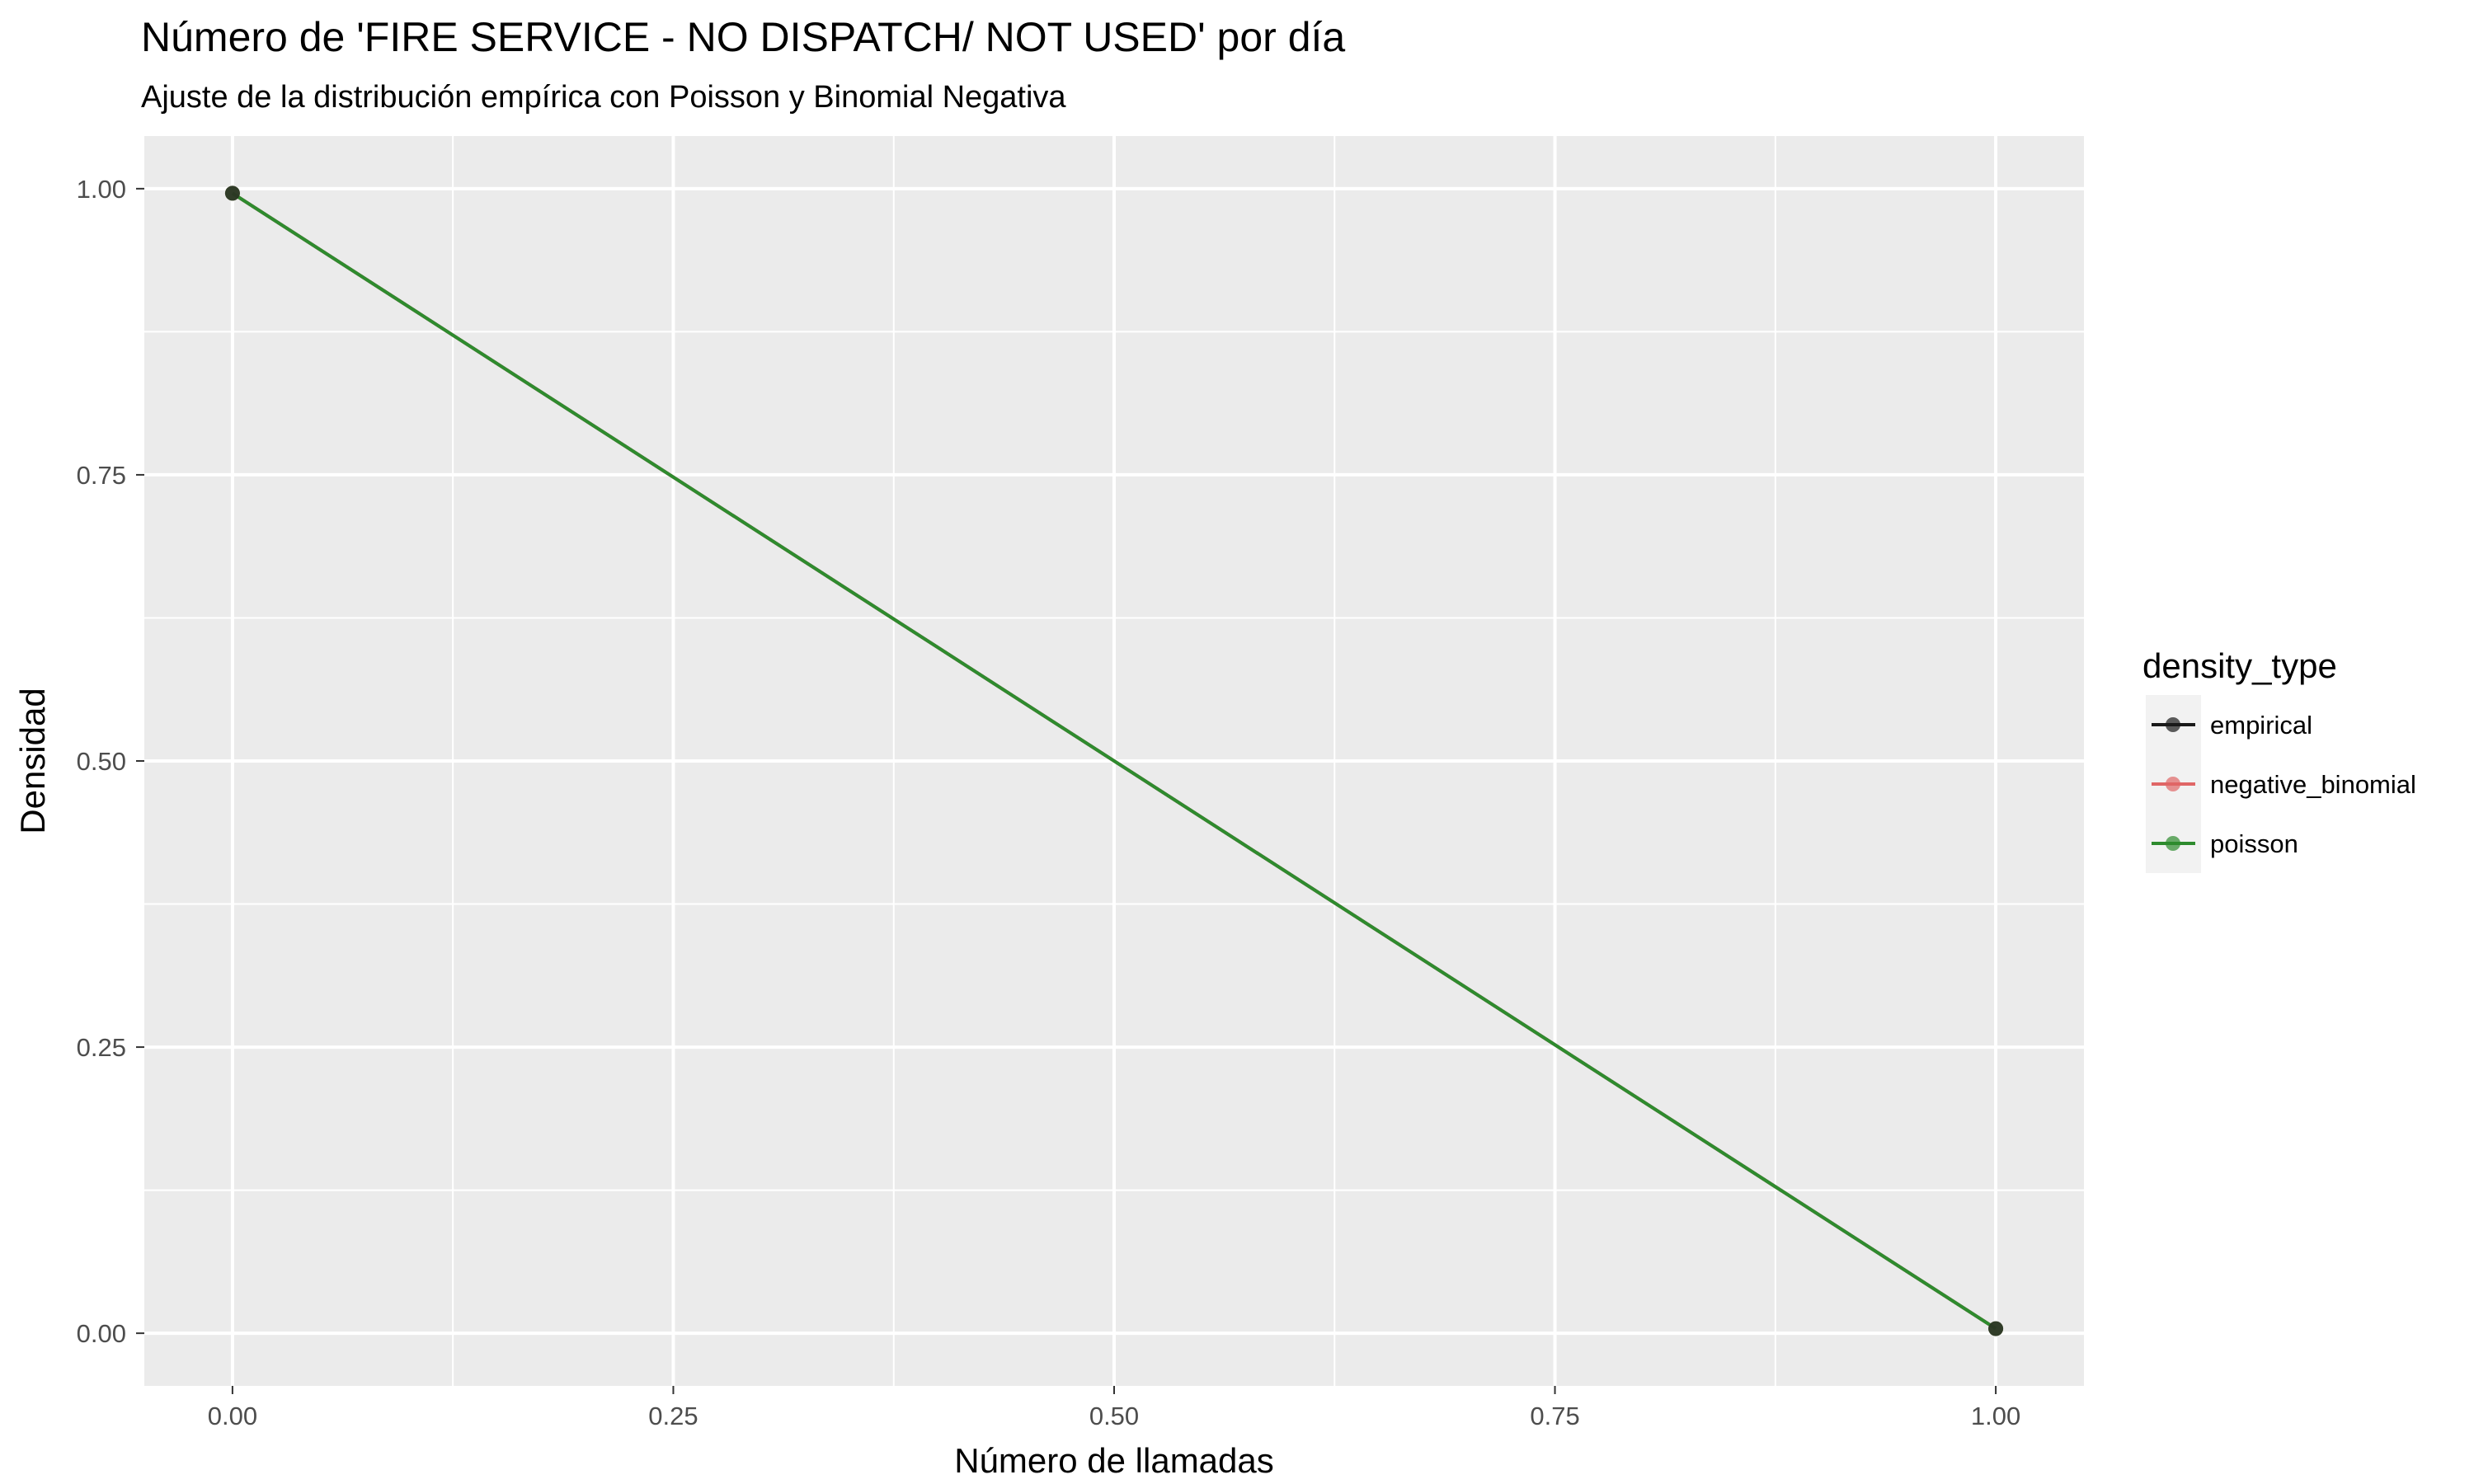 Image resolution: width=2474 pixels, height=1484 pixels. What do you see at coordinates (1995, 1416) in the screenshot?
I see `x-tick-label: 1.00` at bounding box center [1995, 1416].